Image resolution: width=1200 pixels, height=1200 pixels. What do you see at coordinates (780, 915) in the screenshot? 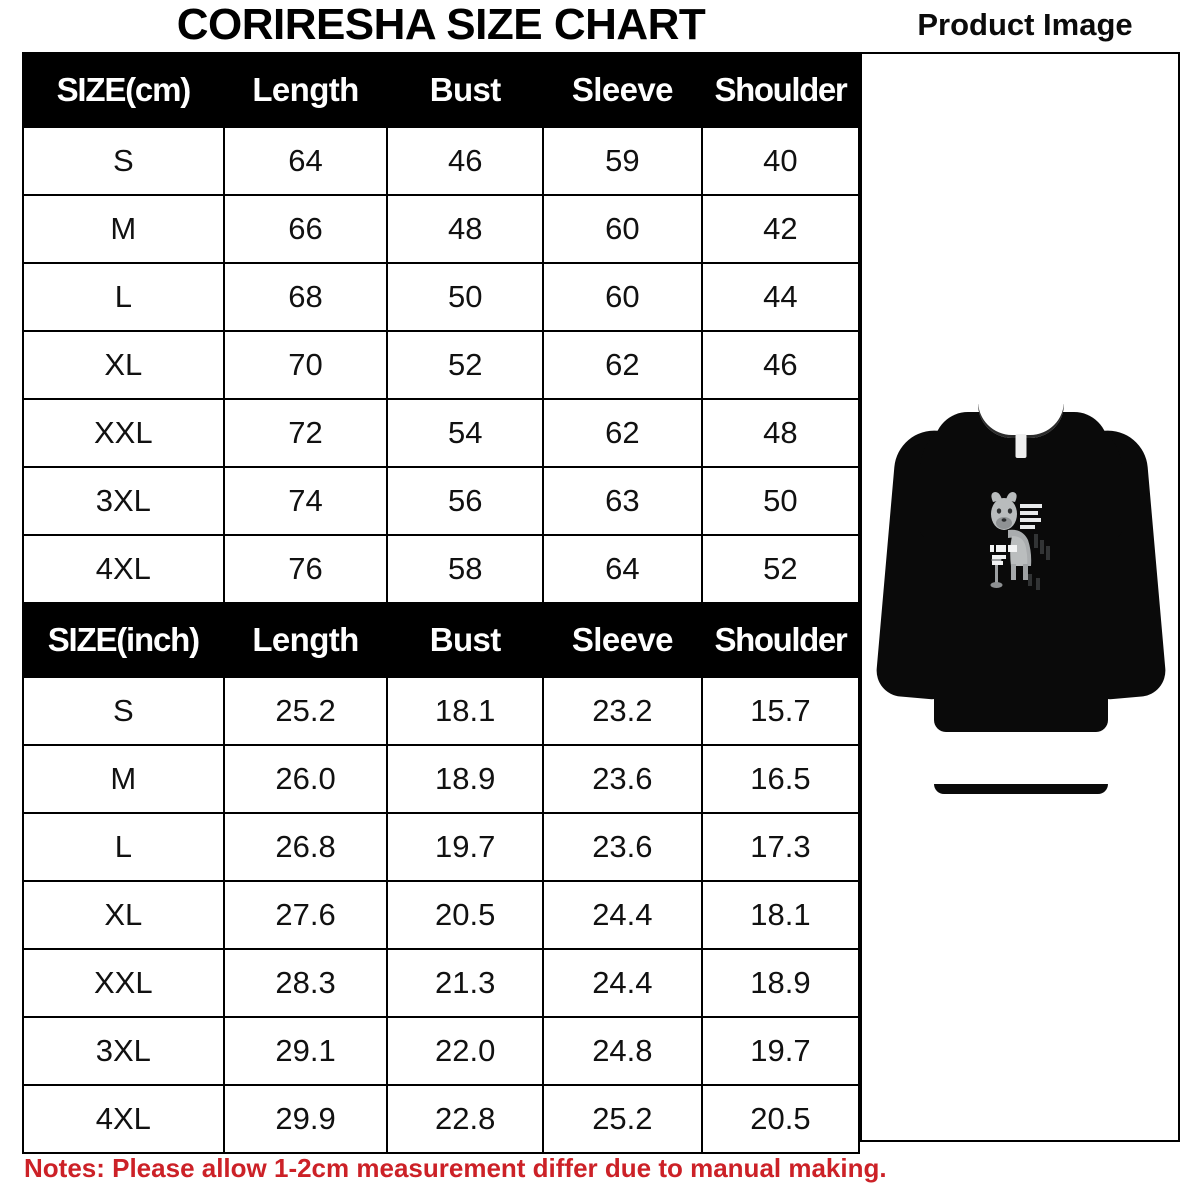
I see `cell-shoulder: 18.1` at bounding box center [780, 915].